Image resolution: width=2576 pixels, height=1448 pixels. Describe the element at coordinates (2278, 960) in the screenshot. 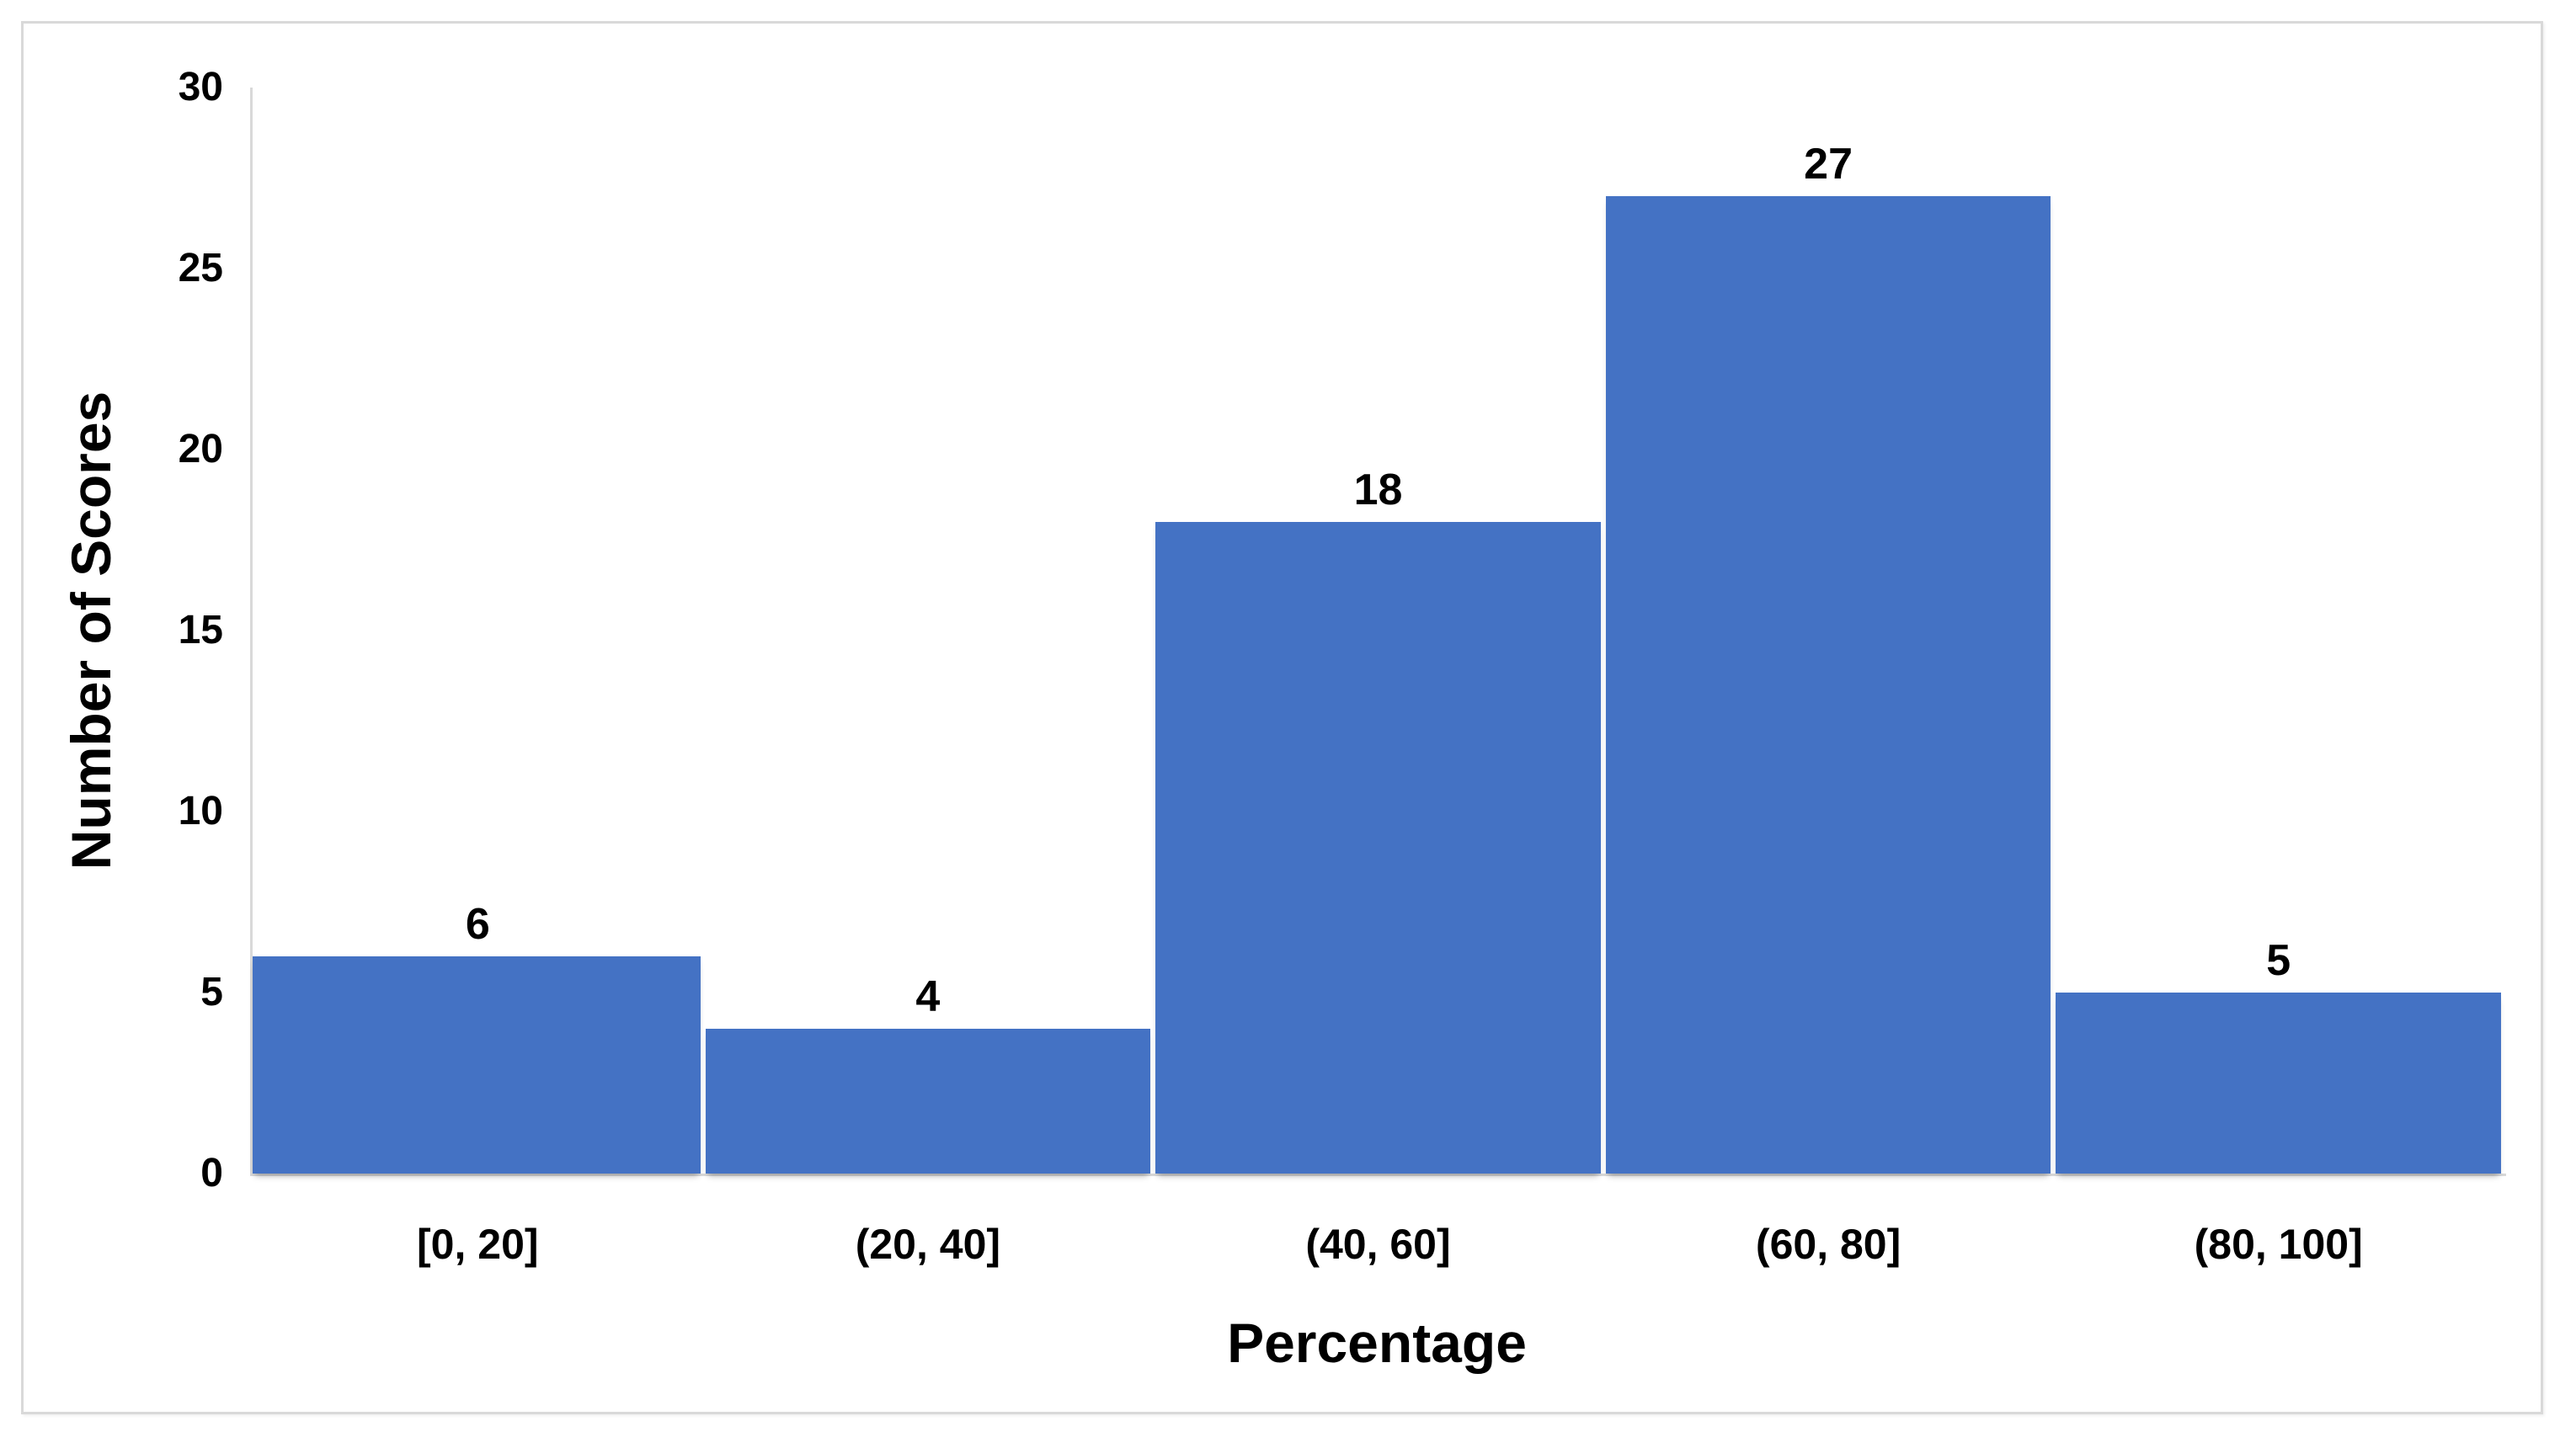

I see `bar-value-label: 5` at that location.